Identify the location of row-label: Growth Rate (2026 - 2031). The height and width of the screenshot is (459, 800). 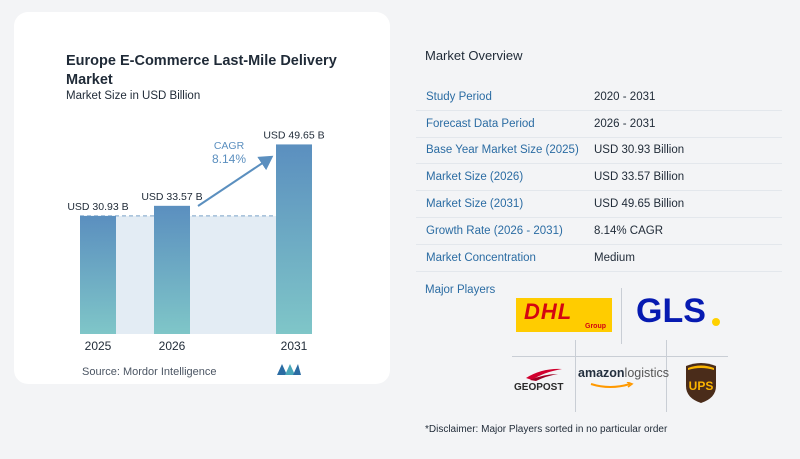
(494, 230).